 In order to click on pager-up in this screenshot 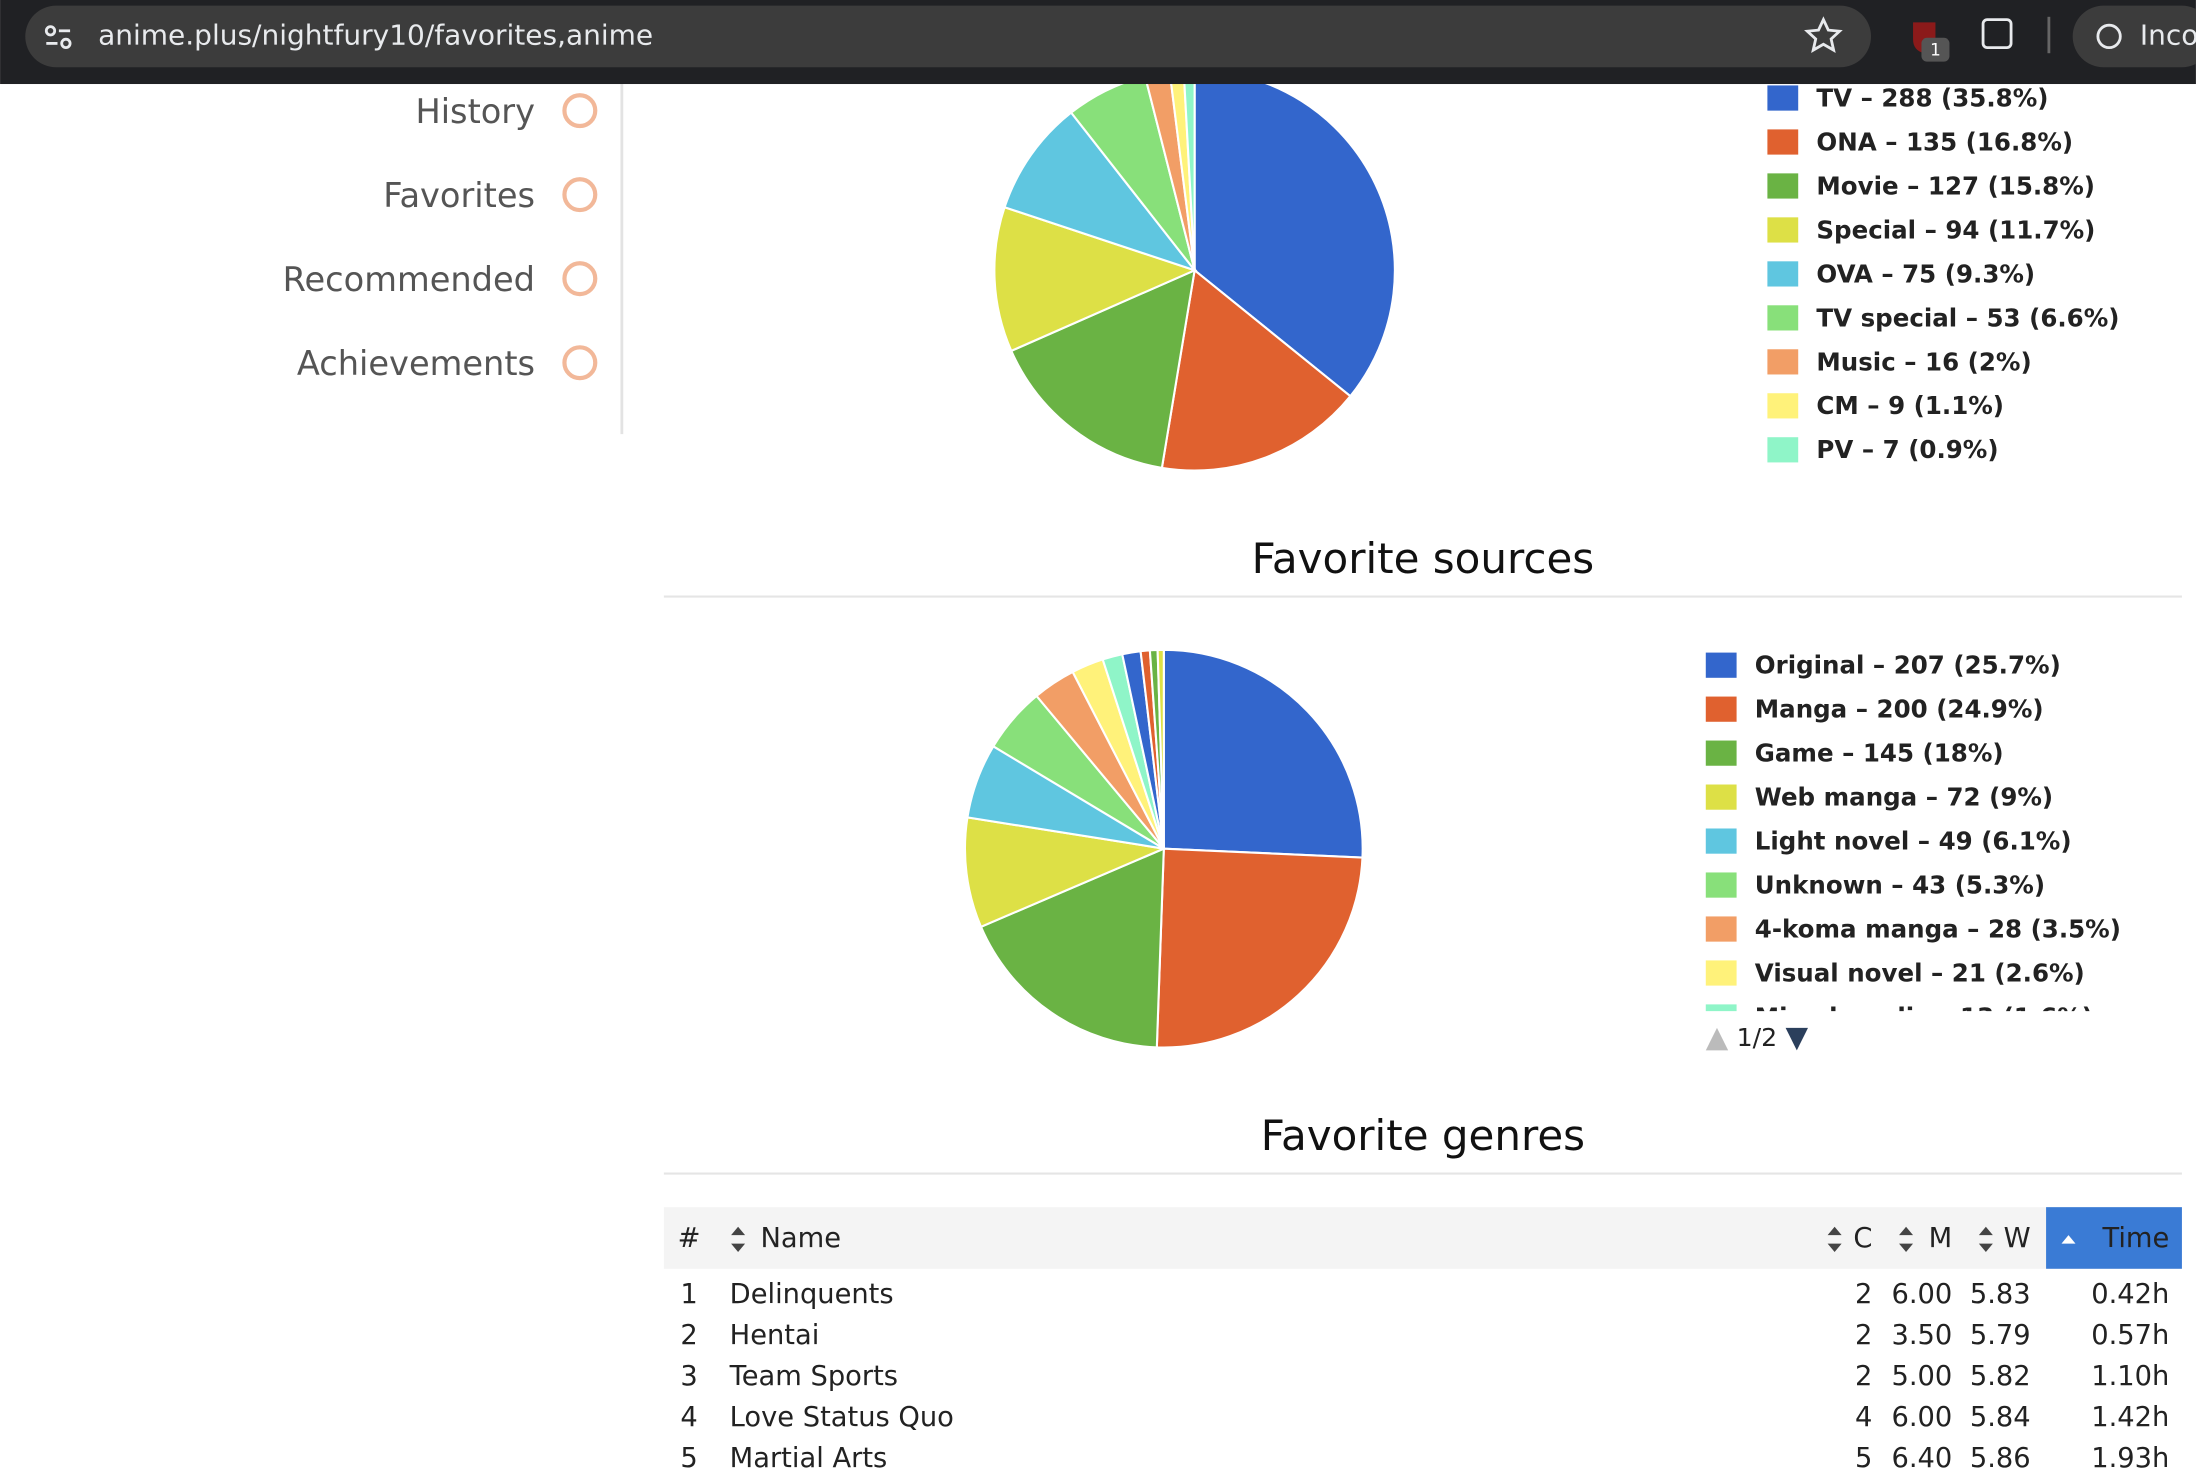, I will do `click(1717, 1039)`.